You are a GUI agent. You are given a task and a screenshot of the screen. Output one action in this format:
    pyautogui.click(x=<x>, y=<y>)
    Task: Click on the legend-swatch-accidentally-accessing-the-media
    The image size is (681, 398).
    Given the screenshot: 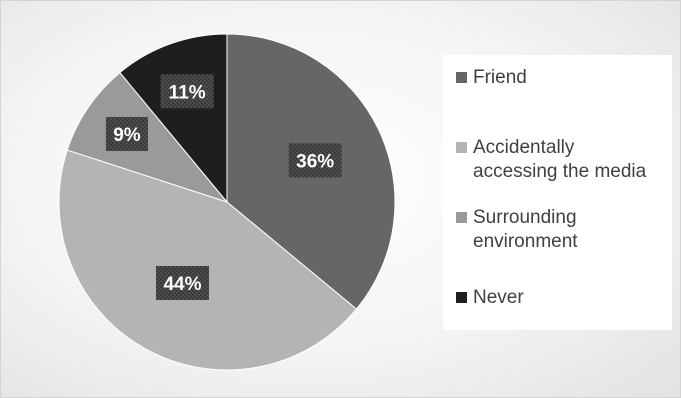 What is the action you would take?
    pyautogui.click(x=461, y=147)
    